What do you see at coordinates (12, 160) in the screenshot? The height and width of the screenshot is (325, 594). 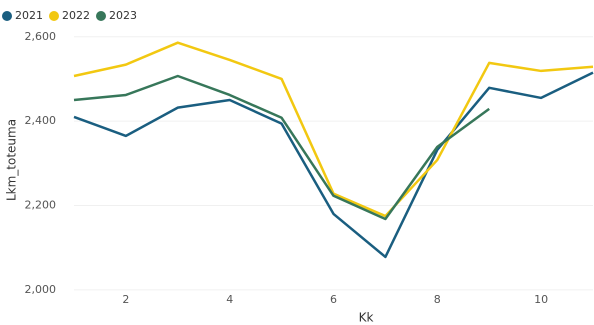 I see `y-axis-title: Lkm_toteuma` at bounding box center [12, 160].